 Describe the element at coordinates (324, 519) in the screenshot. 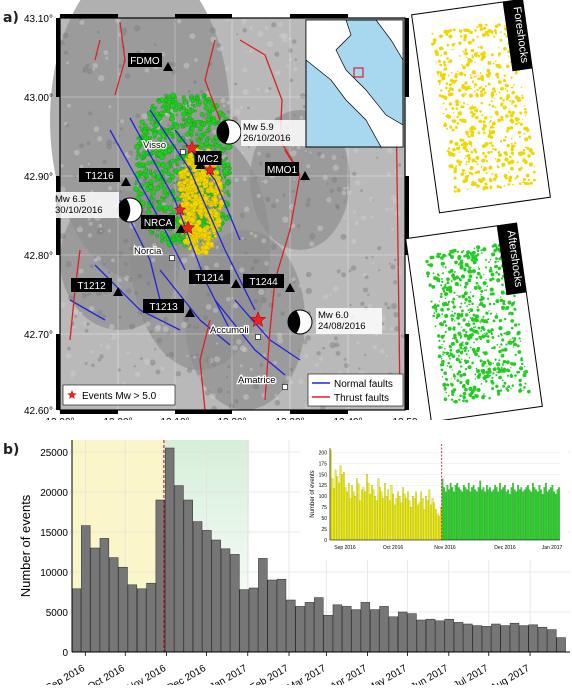

I see `inset-y-tick-label: 50` at that location.